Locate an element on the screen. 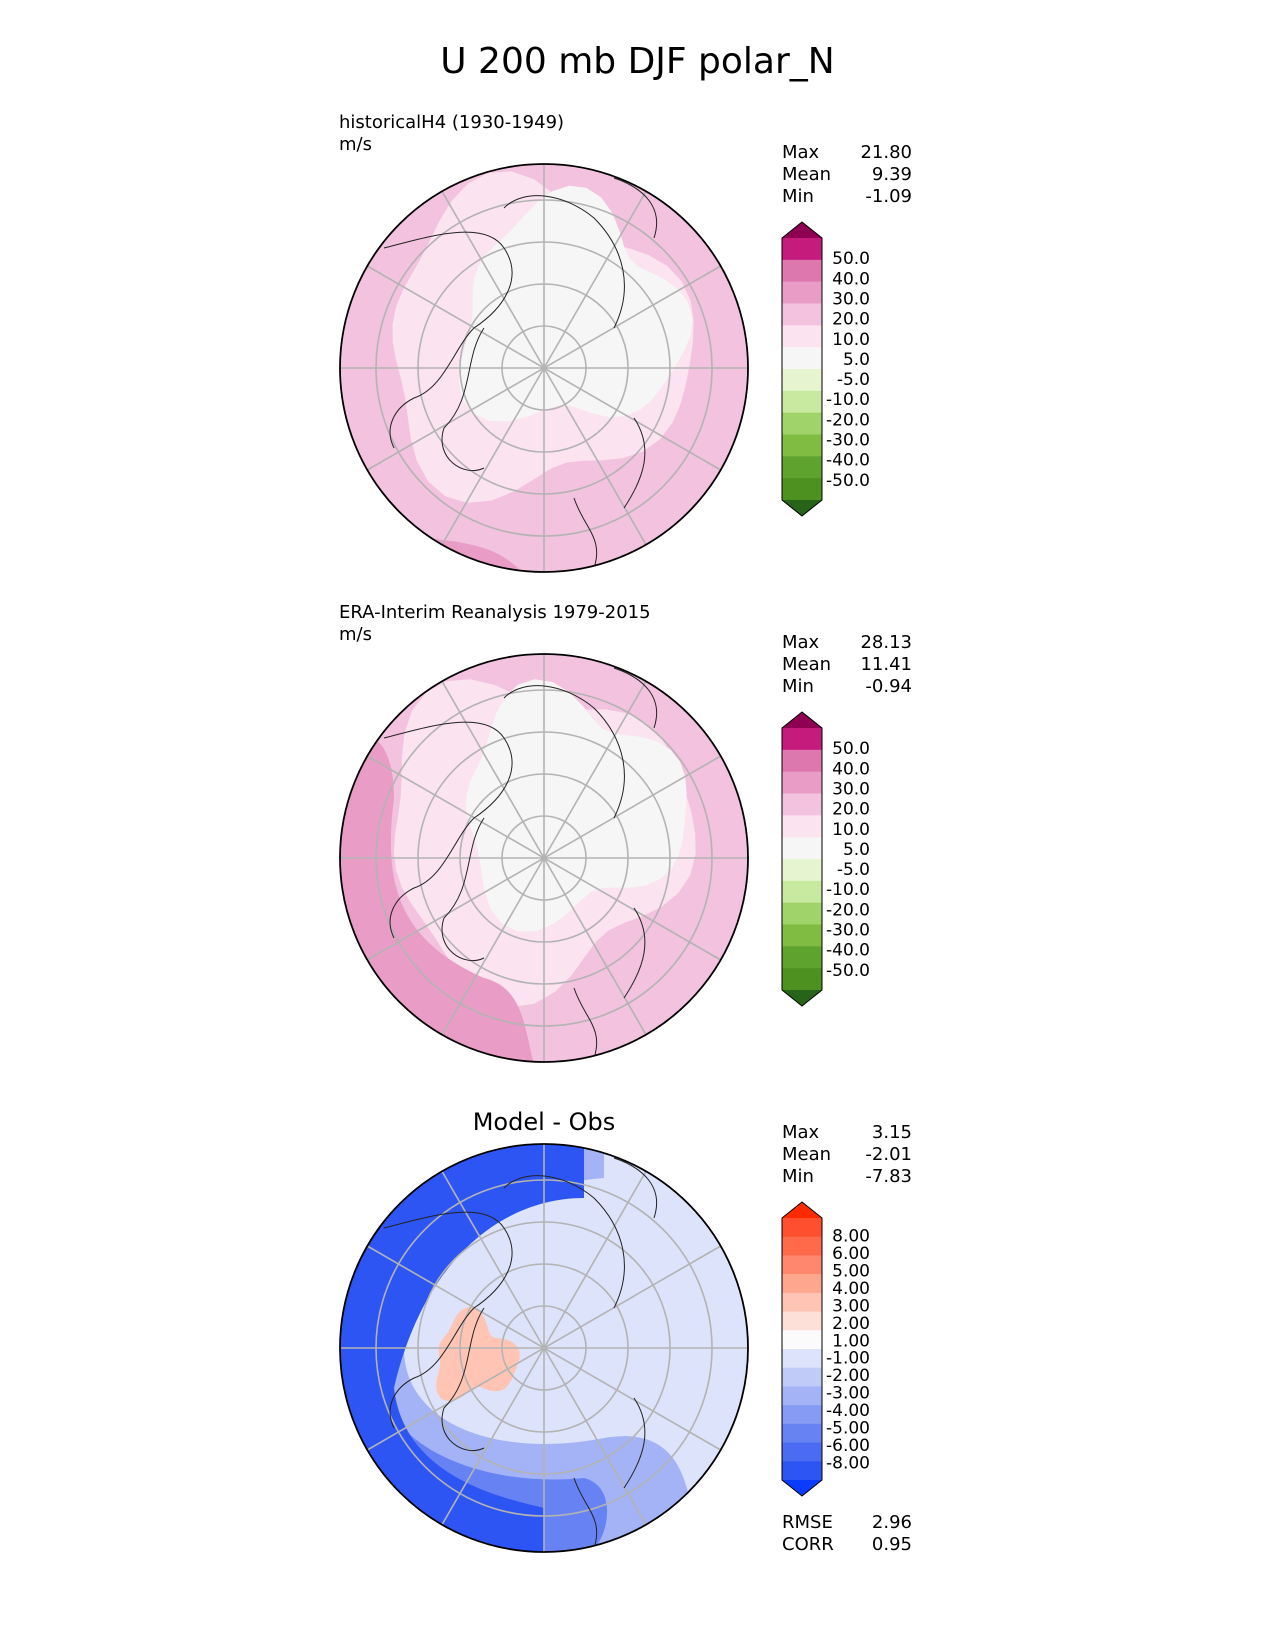 Image resolution: width=1275 pixels, height=1650 pixels. colorbar-tick-label: 10.0 is located at coordinates (851, 340).